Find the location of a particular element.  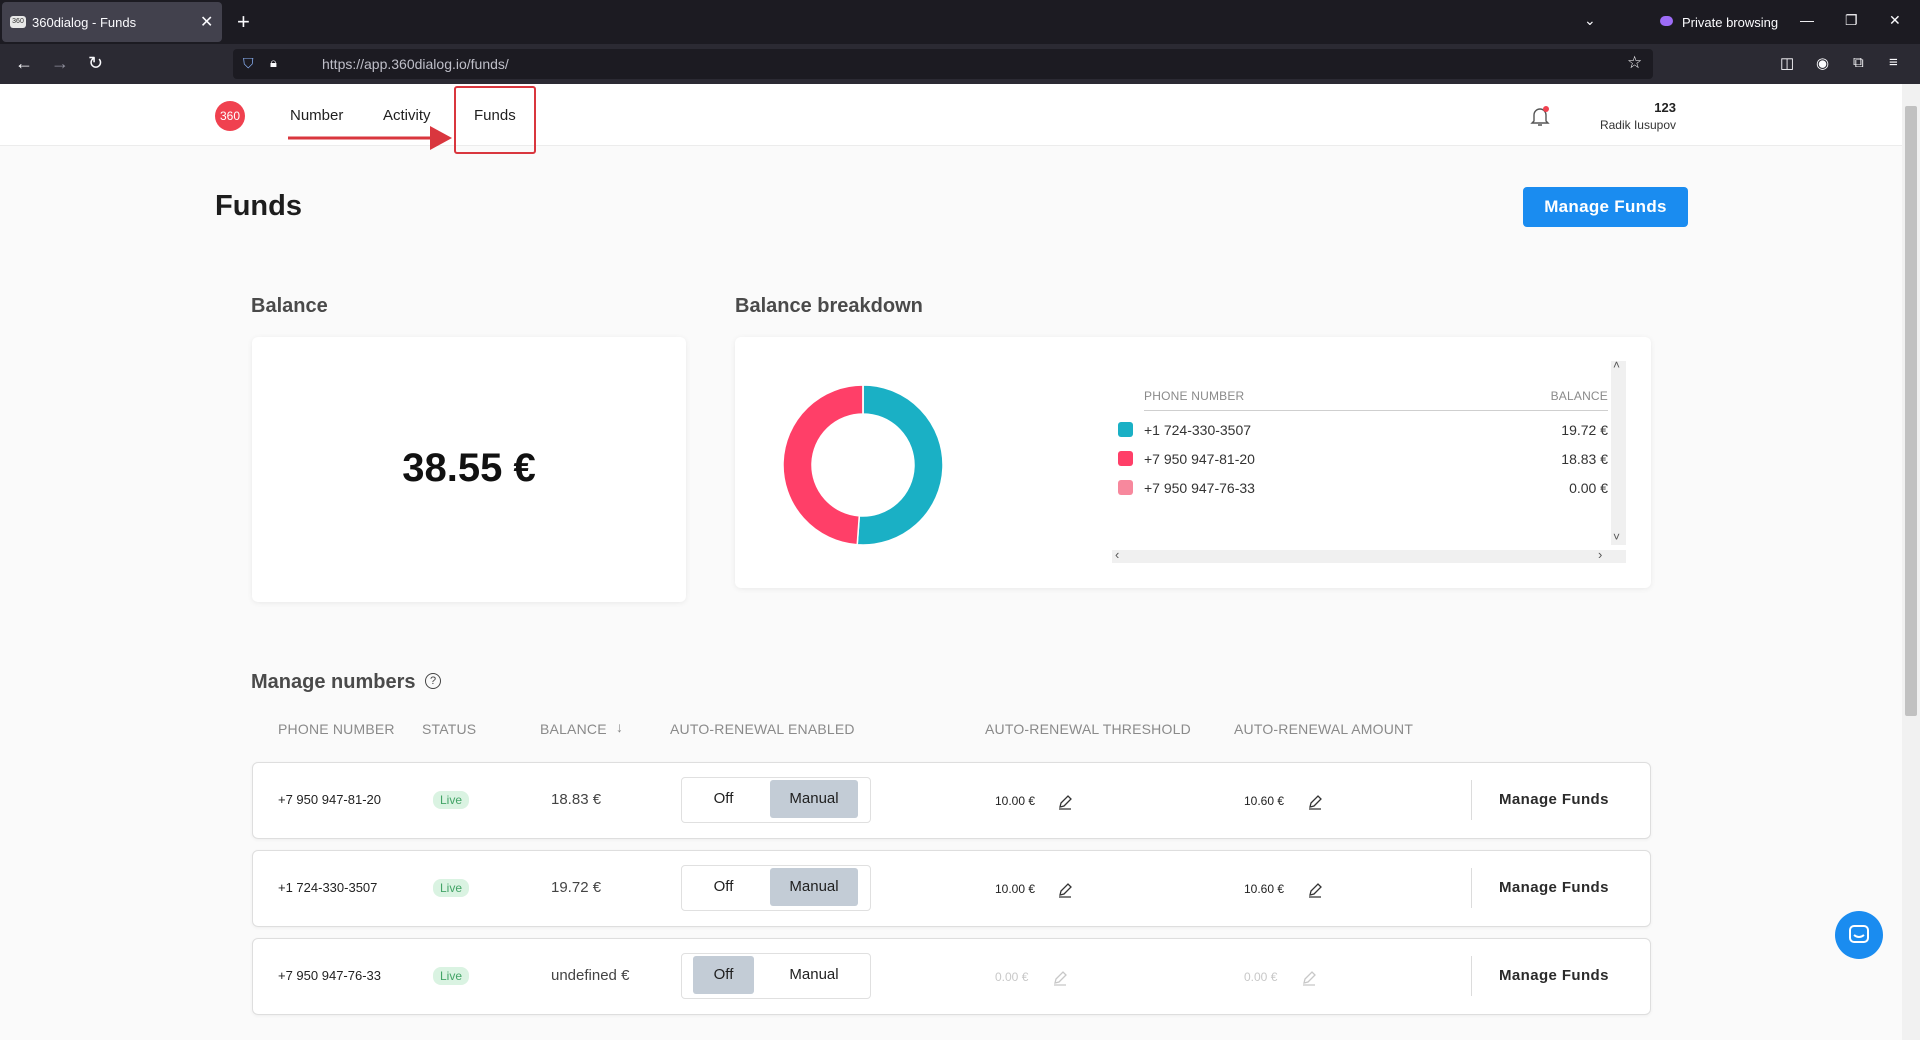

row-phone: +7 950 947-81-20 is located at coordinates (330, 799).